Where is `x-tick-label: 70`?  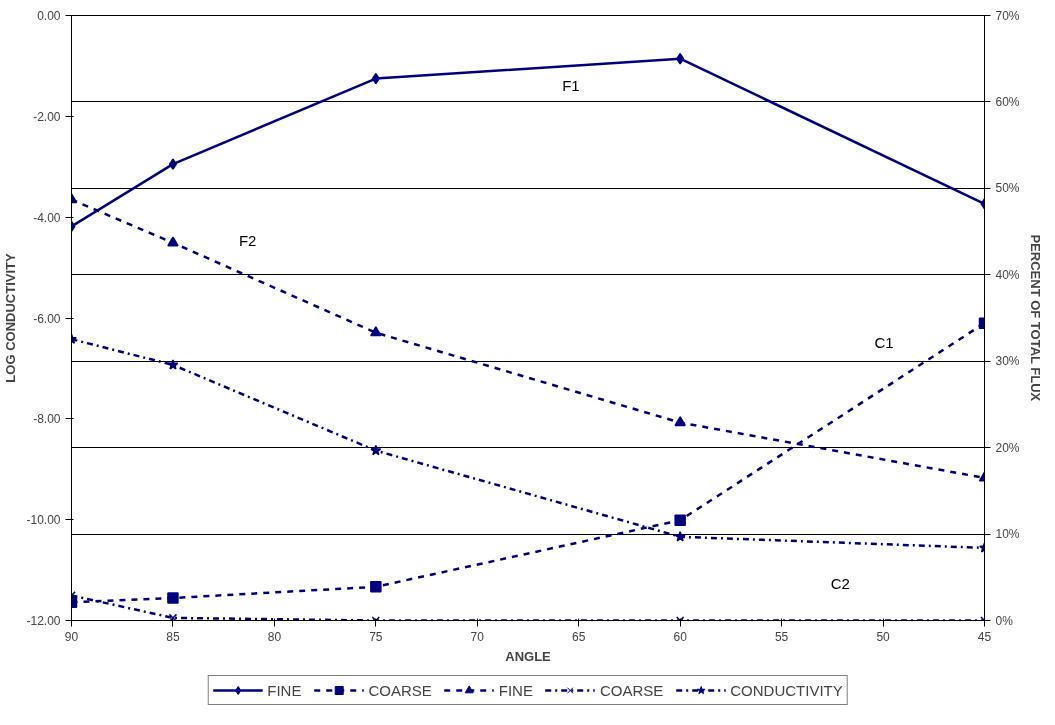 x-tick-label: 70 is located at coordinates (477, 636).